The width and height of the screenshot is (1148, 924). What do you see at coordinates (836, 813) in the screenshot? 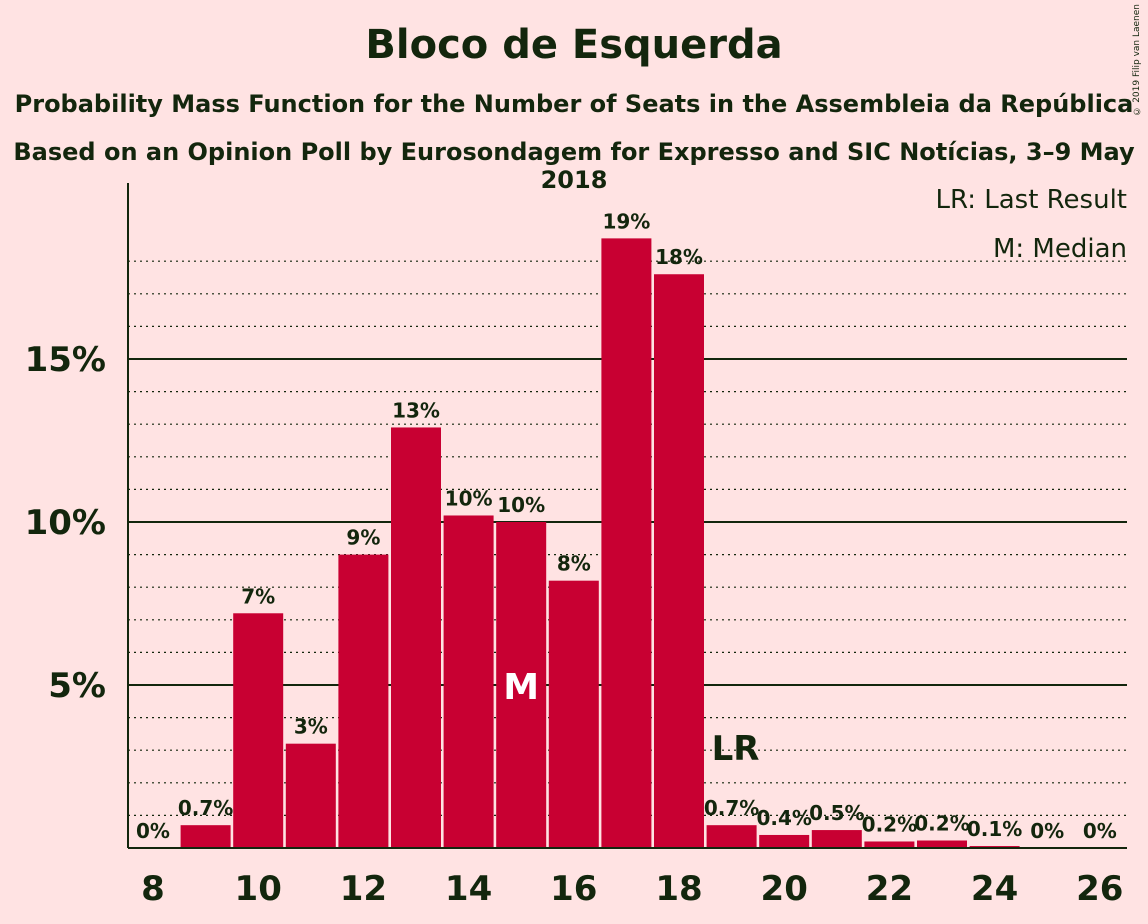
I see `data-label: 0.5%` at bounding box center [836, 813].